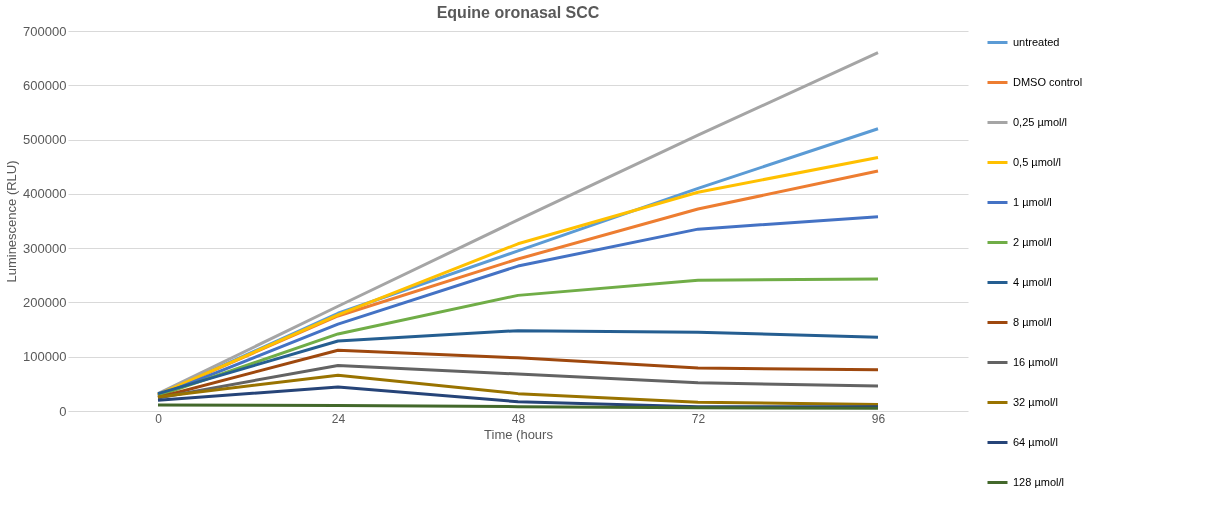 The width and height of the screenshot is (1205, 524). Describe the element at coordinates (1048, 81) in the screenshot. I see `legend-label: DMSO control` at that location.